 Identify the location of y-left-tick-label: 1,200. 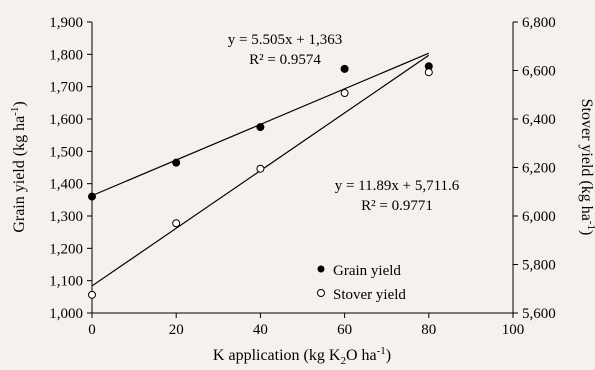
(66, 249).